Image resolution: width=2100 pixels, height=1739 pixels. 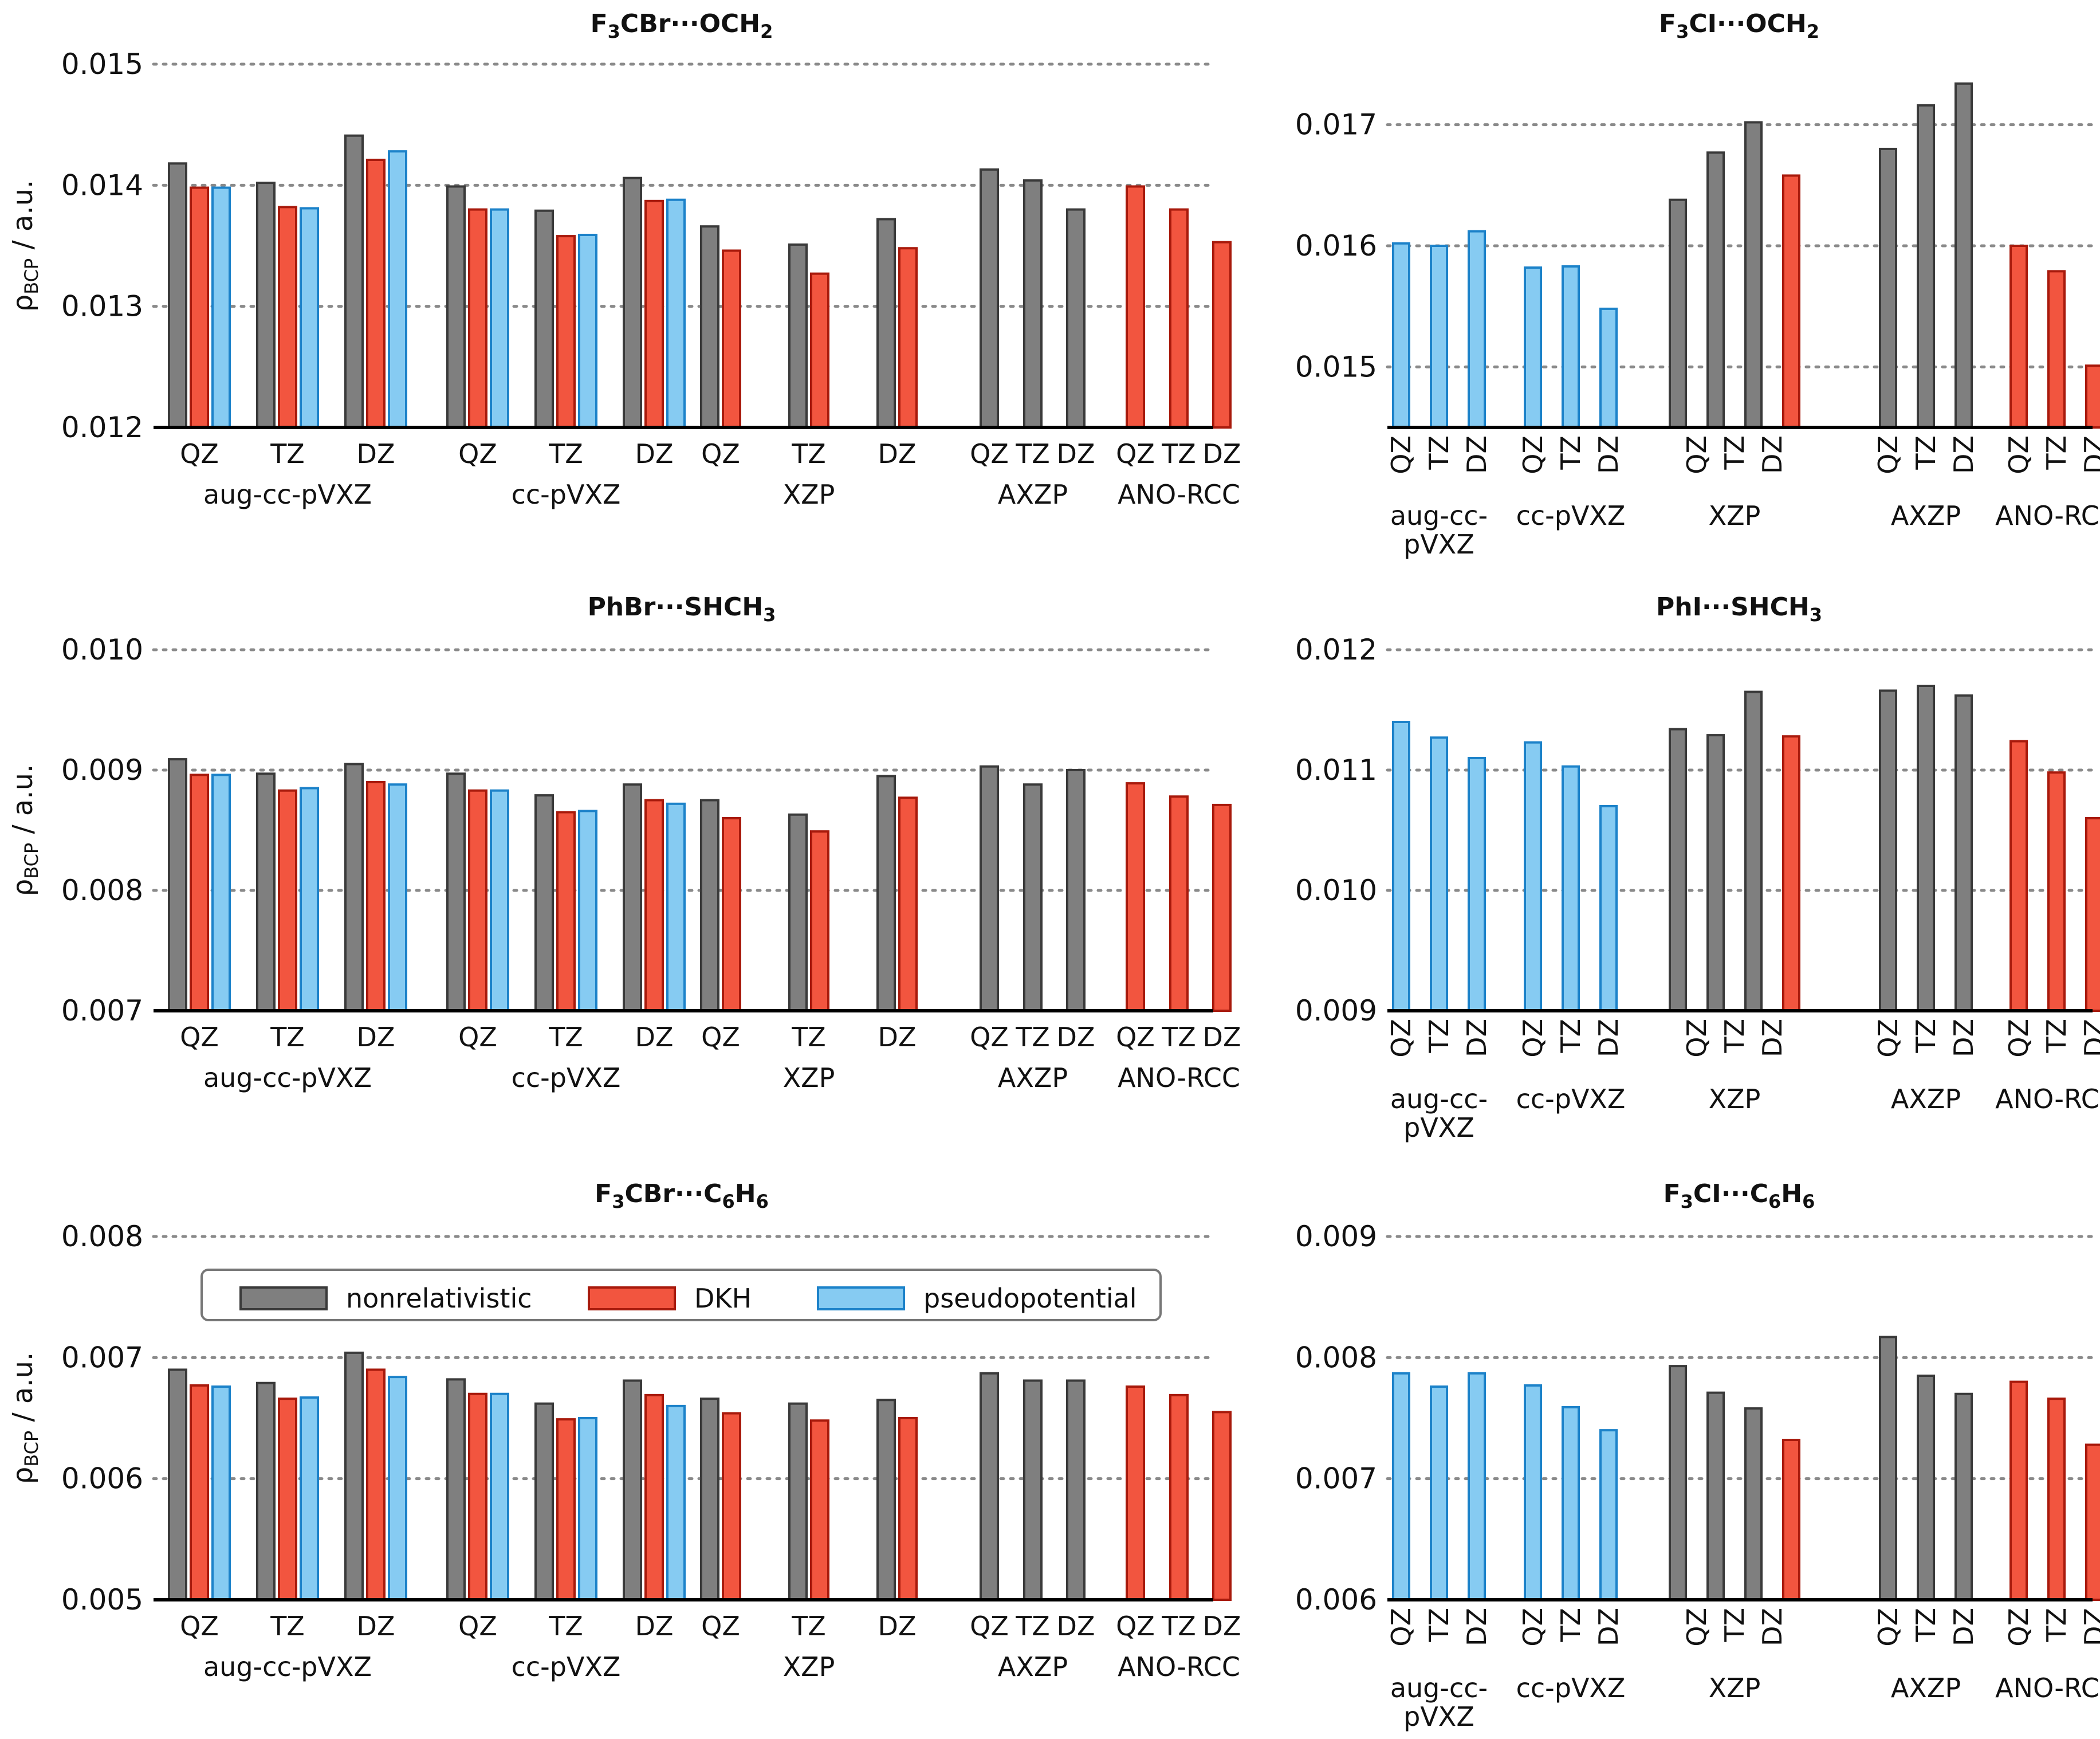 What do you see at coordinates (1336, 366) in the screenshot?
I see `y-tick-label: 0.015` at bounding box center [1336, 366].